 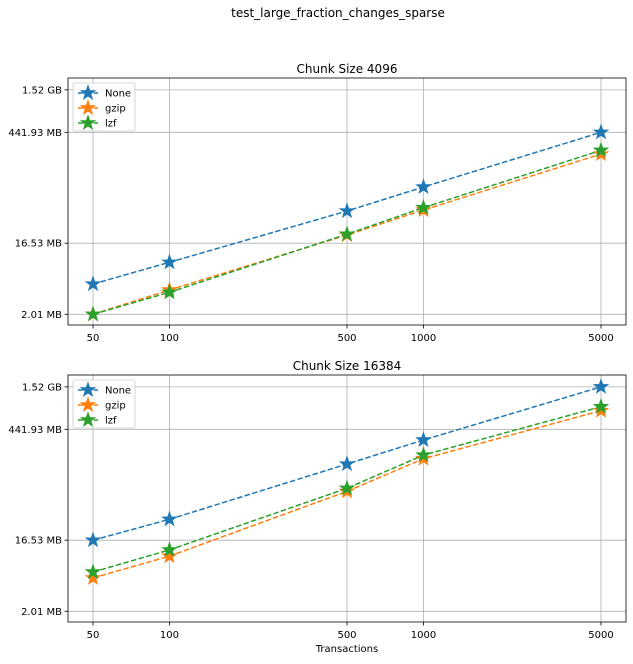 What do you see at coordinates (347, 366) in the screenshot?
I see `subplot-title: Chunk Size 16384` at bounding box center [347, 366].